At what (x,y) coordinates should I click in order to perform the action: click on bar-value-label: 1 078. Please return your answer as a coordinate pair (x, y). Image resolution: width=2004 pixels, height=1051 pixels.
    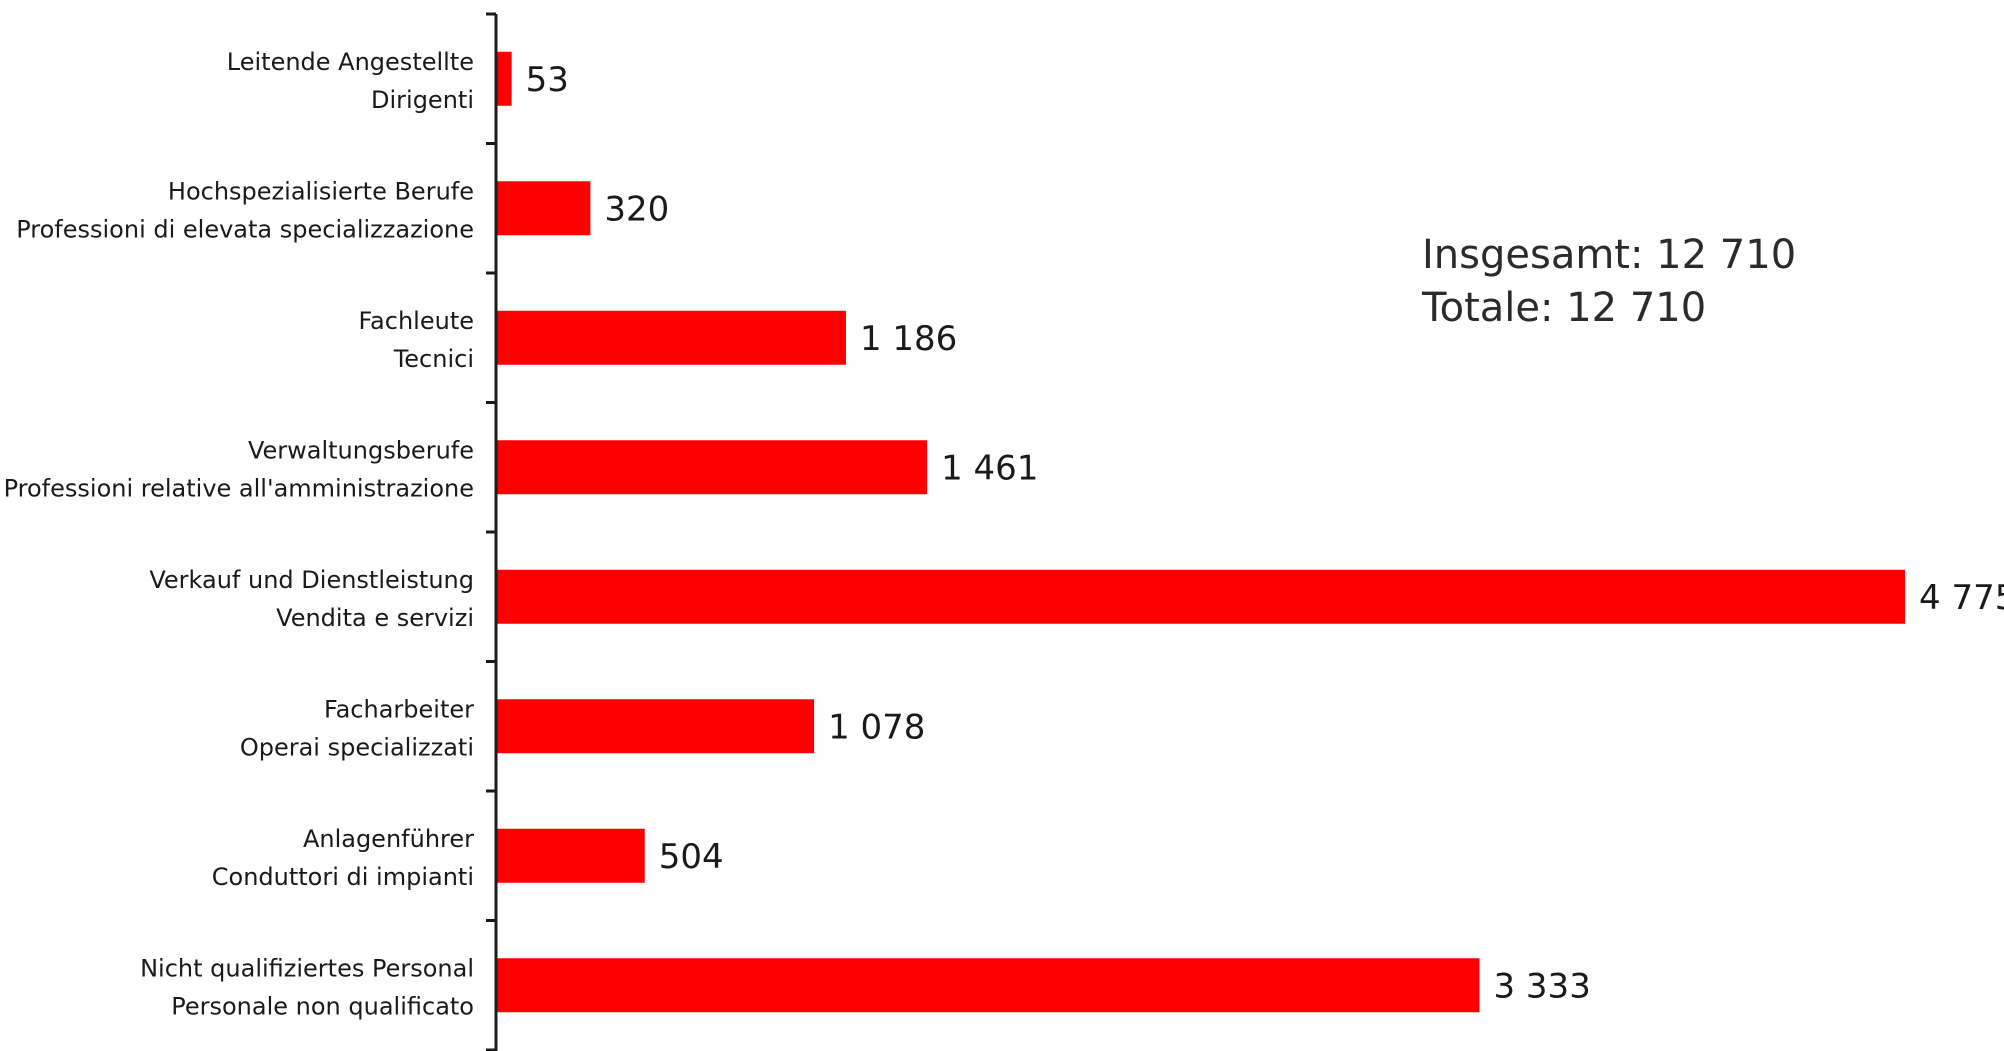
    Looking at the image, I should click on (876, 727).